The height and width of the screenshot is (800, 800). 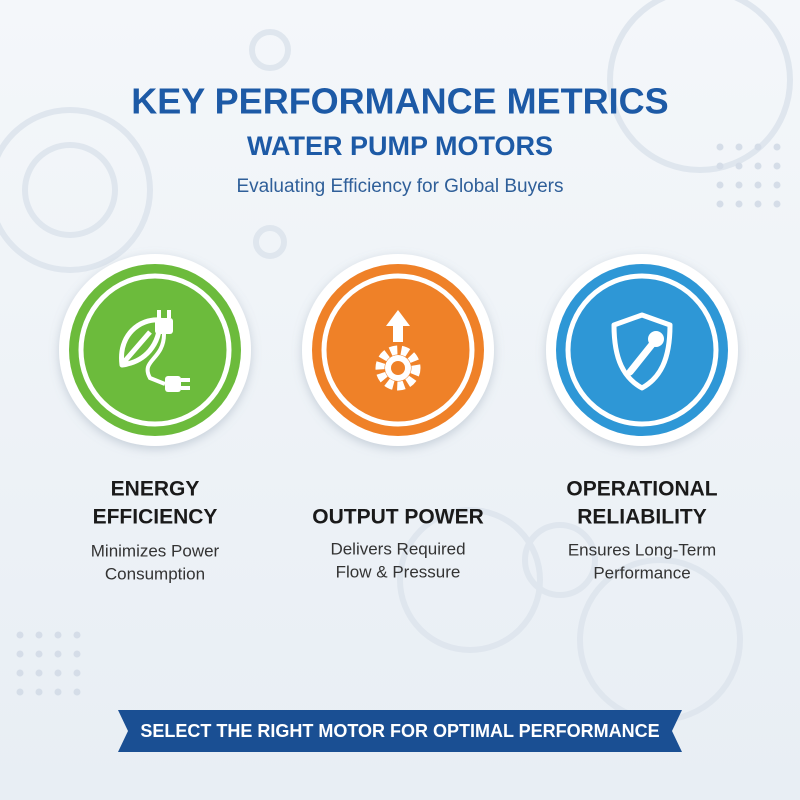 I want to click on energy-icon, so click(x=155, y=350).